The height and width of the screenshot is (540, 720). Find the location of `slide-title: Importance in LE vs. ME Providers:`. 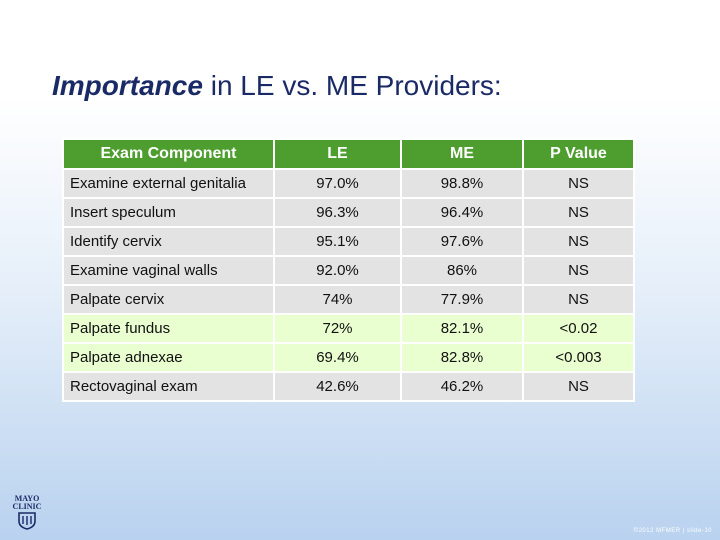

slide-title: Importance in LE vs. ME Providers: is located at coordinates (277, 86).